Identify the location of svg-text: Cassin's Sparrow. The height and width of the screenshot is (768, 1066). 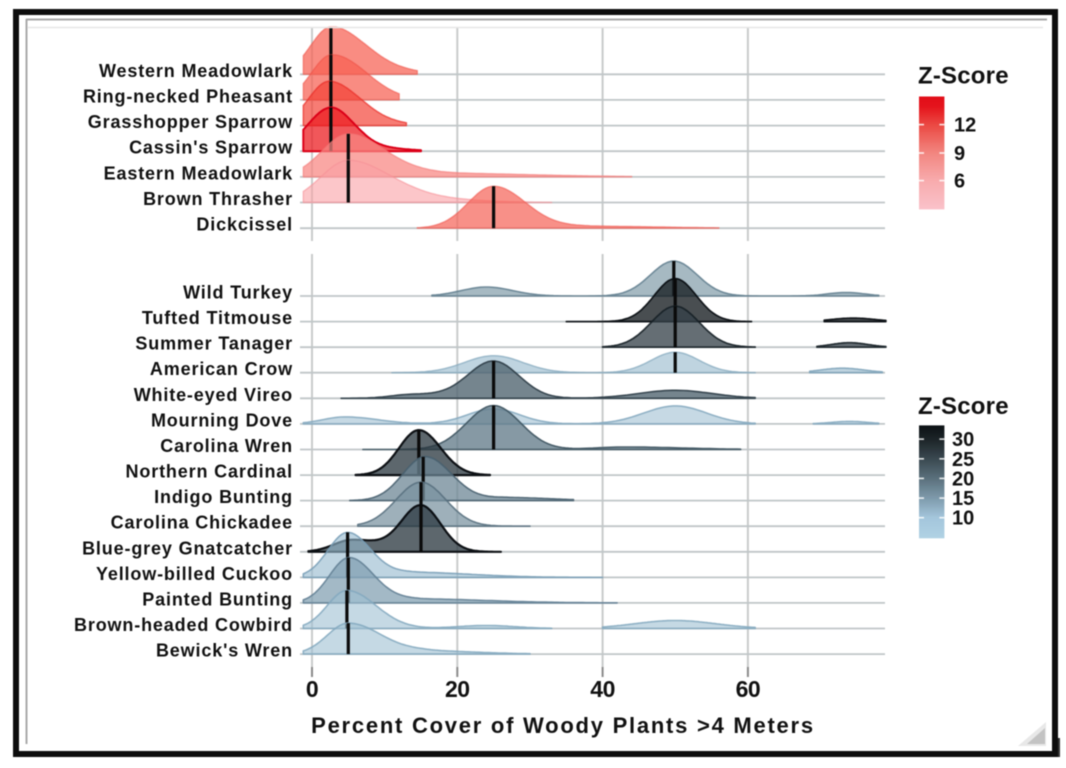
(211, 148).